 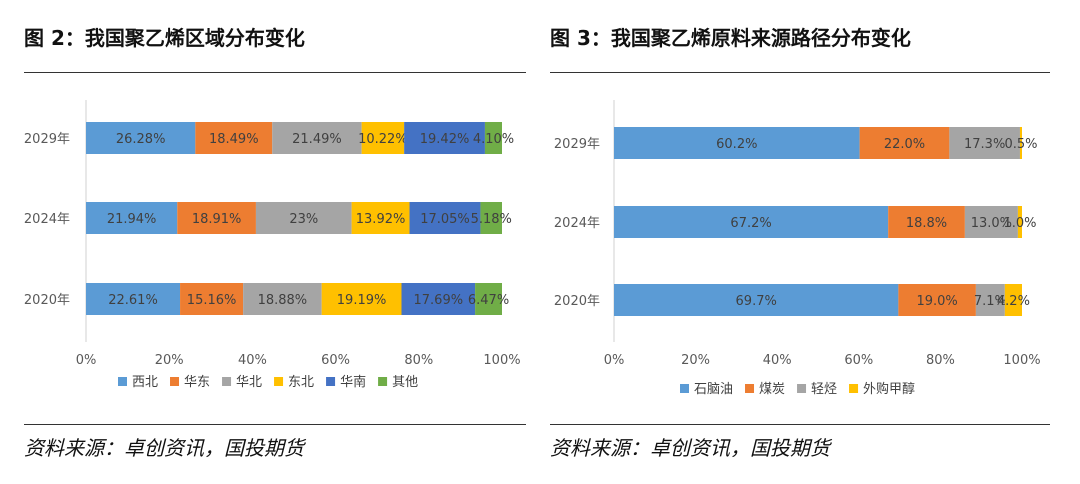 I want to click on data-label: 67.2%, so click(x=750, y=223).